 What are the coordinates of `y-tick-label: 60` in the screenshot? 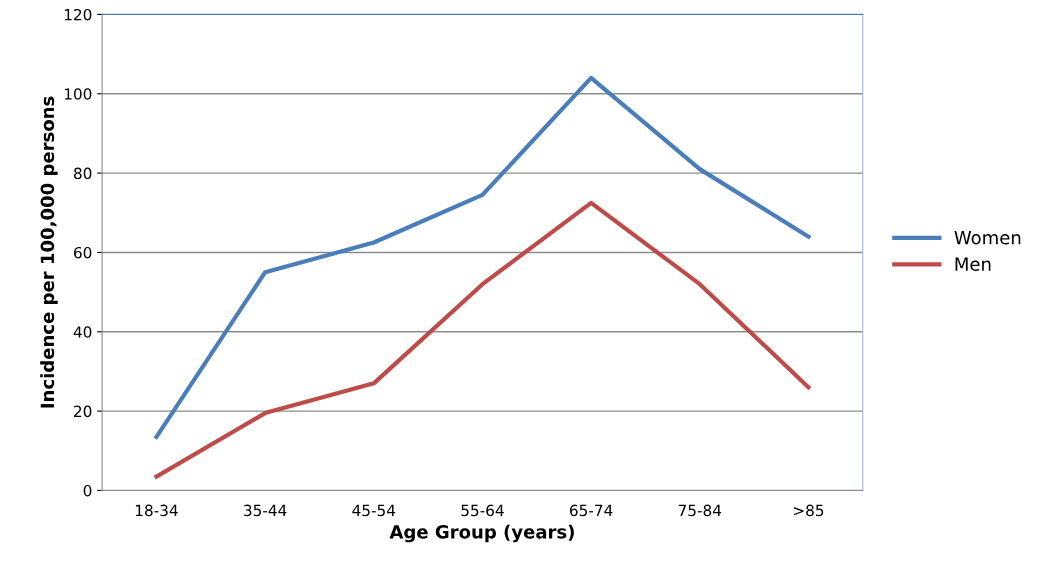 It's located at (83, 252).